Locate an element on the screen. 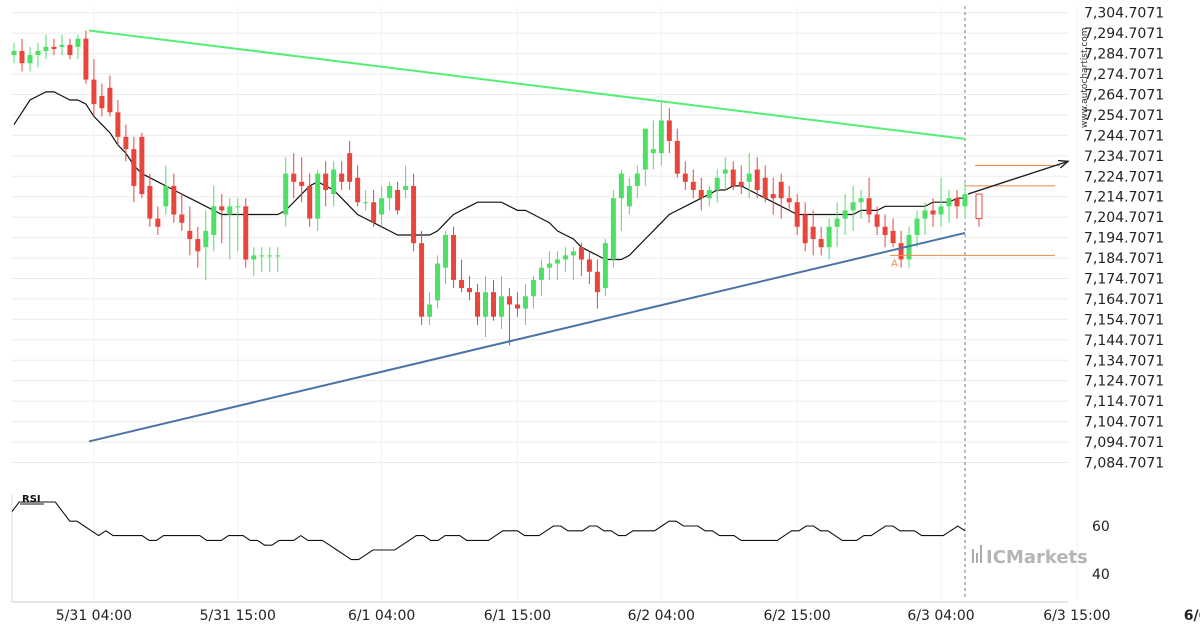  y-tick-label: 7,184.7071 is located at coordinates (1124, 259).